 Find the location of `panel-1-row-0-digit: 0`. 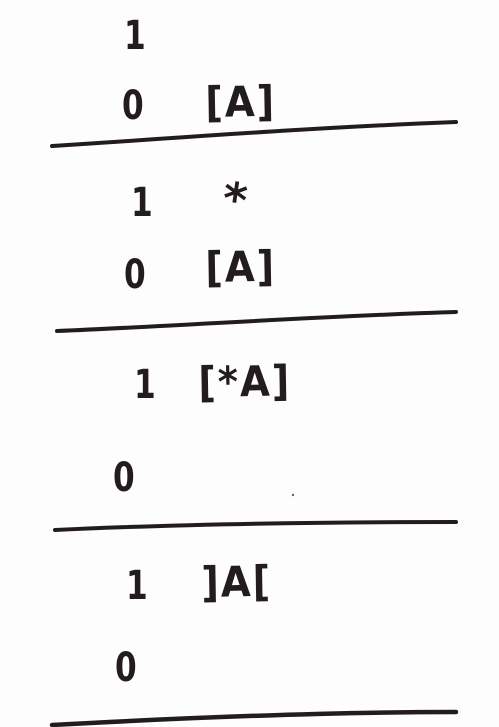

panel-1-row-0-digit: 0 is located at coordinates (133, 106).